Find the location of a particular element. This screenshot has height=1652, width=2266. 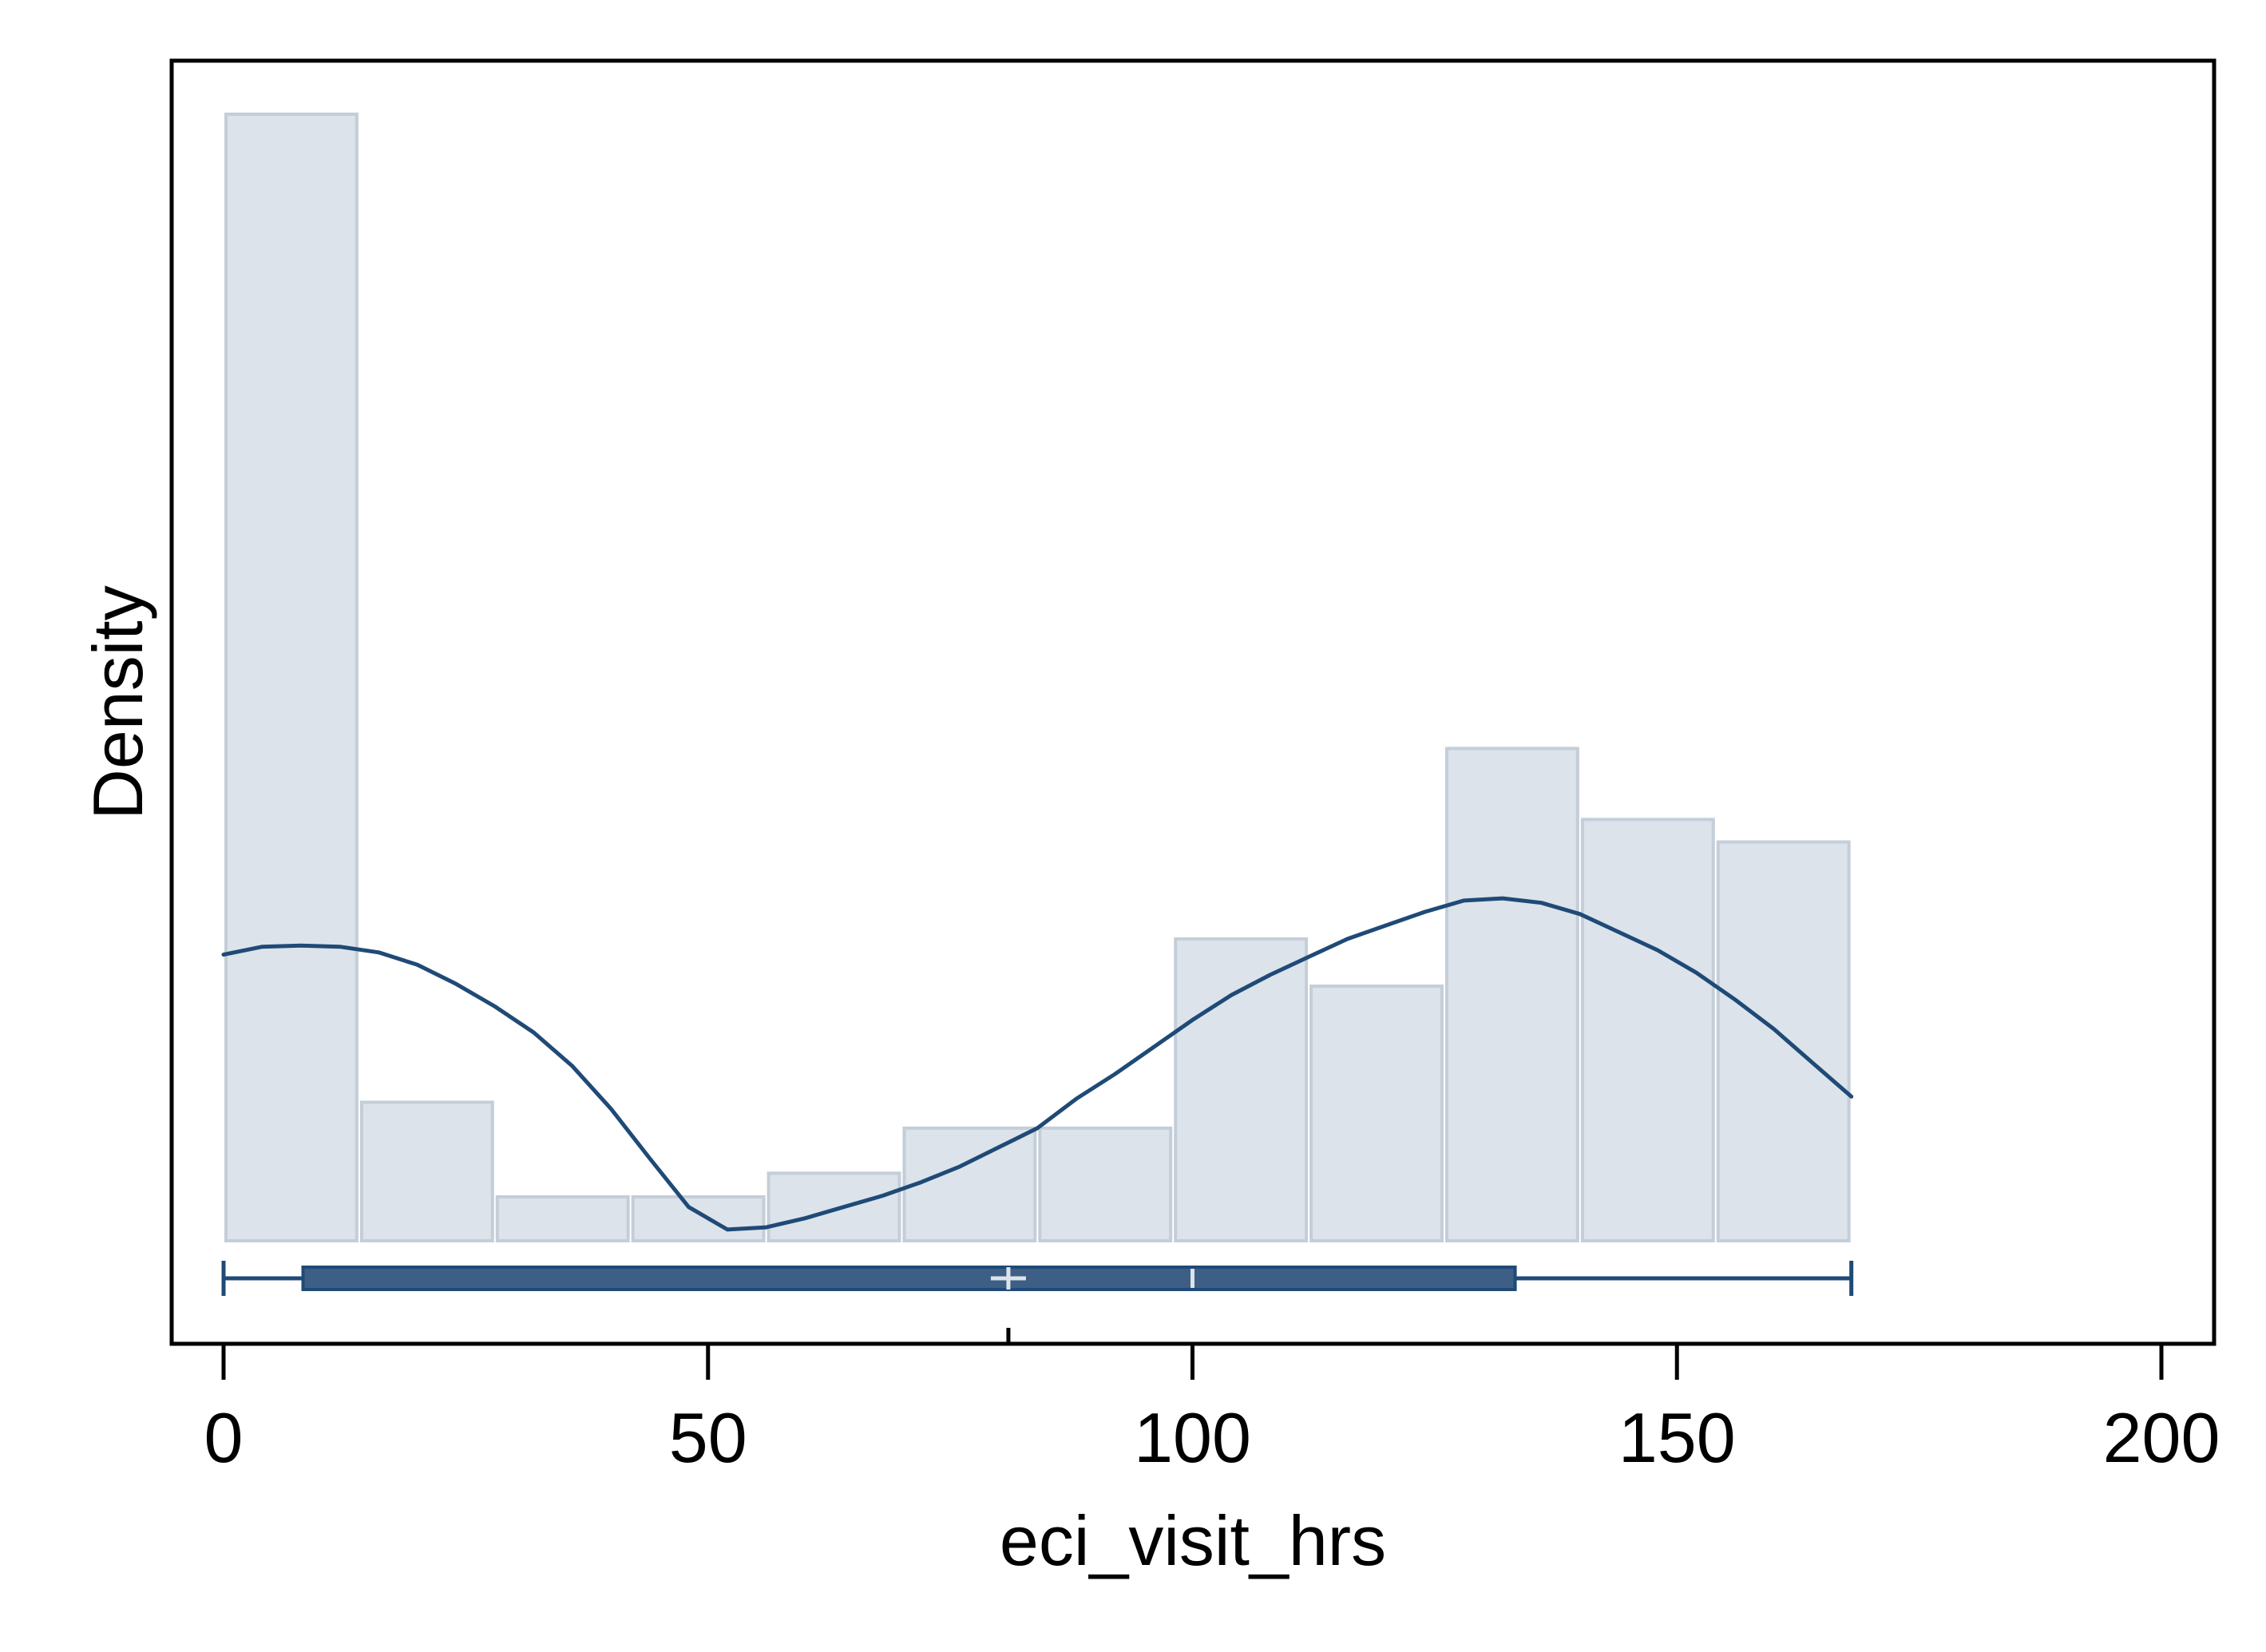

boxplot-layer is located at coordinates (1037, 1302).